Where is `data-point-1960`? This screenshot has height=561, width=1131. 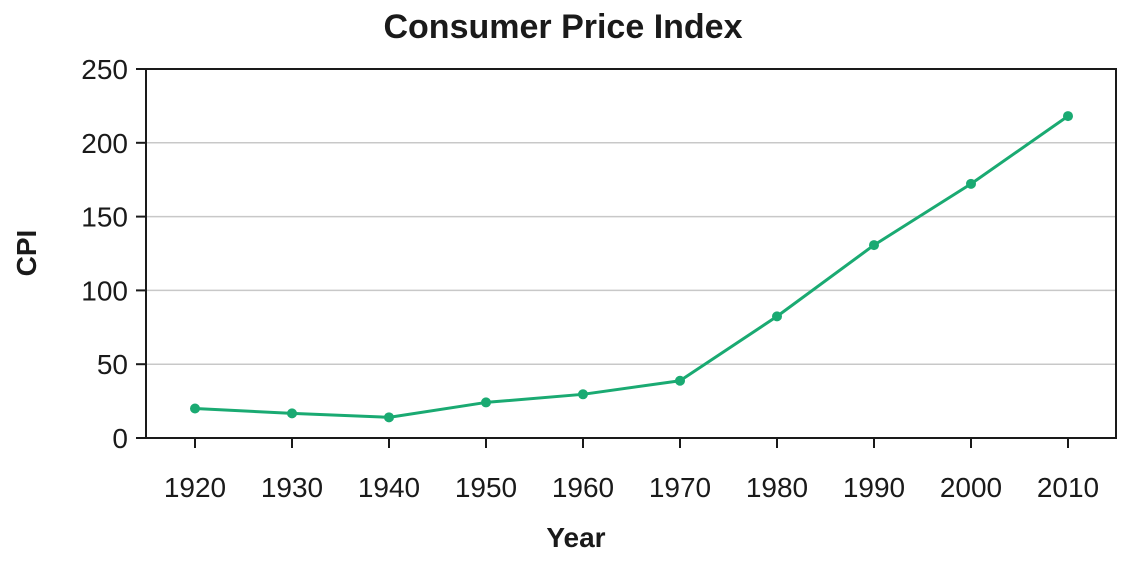 data-point-1960 is located at coordinates (583, 394).